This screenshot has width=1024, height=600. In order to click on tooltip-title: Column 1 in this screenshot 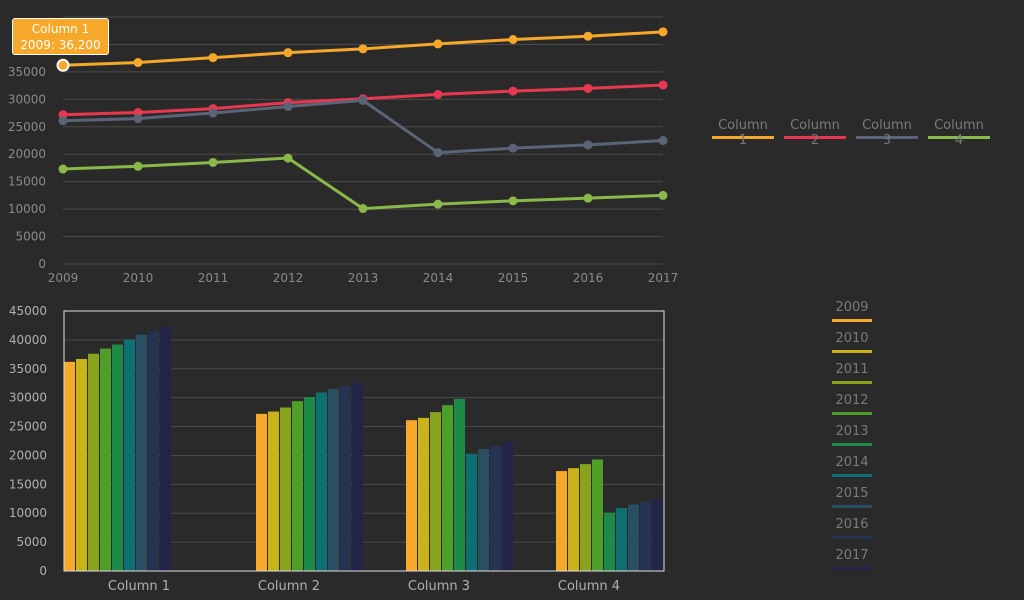, I will do `click(60, 29)`.